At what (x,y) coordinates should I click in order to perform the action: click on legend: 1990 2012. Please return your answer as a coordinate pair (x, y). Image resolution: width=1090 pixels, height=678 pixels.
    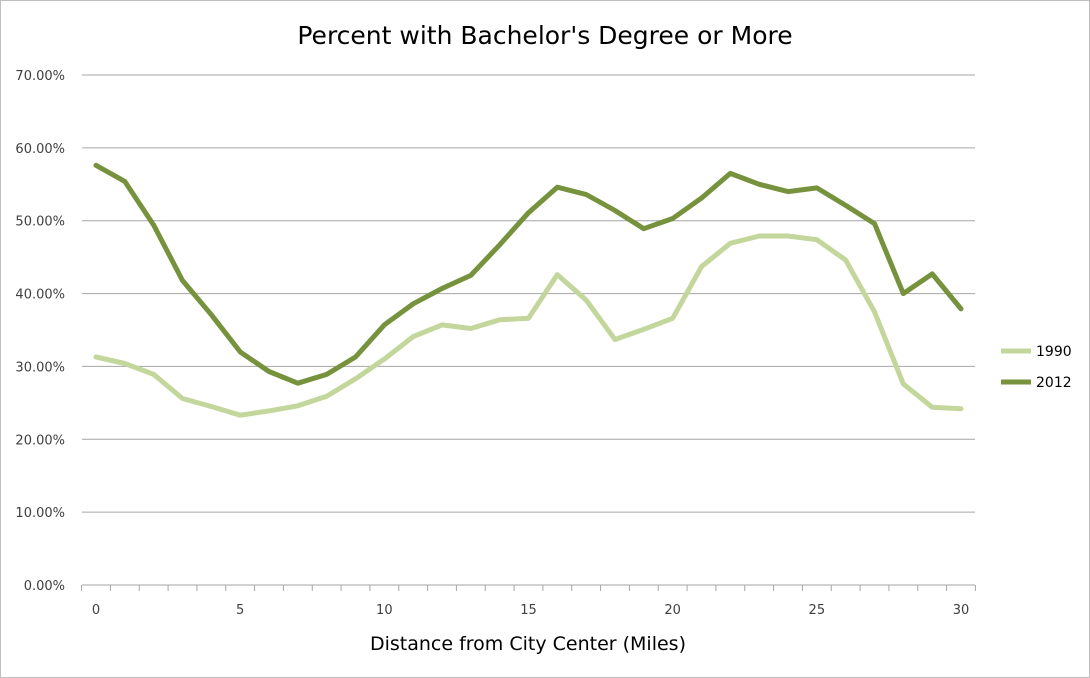
    Looking at the image, I should click on (1036, 367).